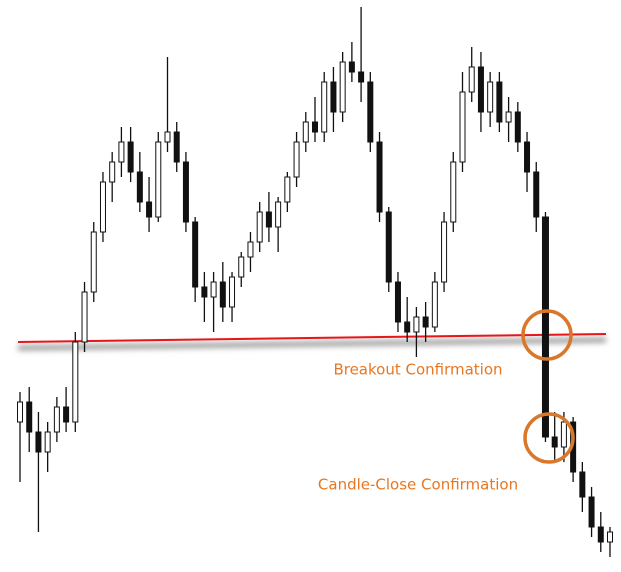 The height and width of the screenshot is (572, 621). What do you see at coordinates (417, 370) in the screenshot?
I see `annotation: Breakout Confirmation` at bounding box center [417, 370].